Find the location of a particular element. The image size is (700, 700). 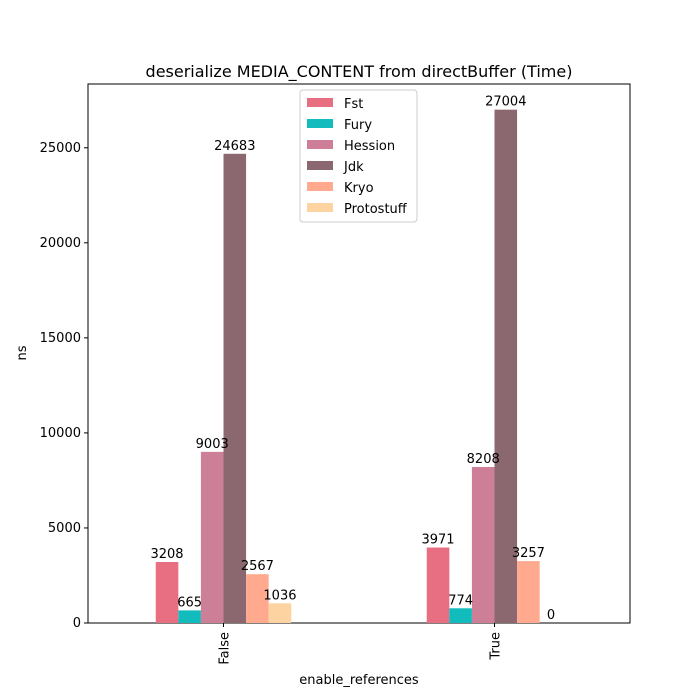

y-tick-label: 20000 is located at coordinates (60, 243).